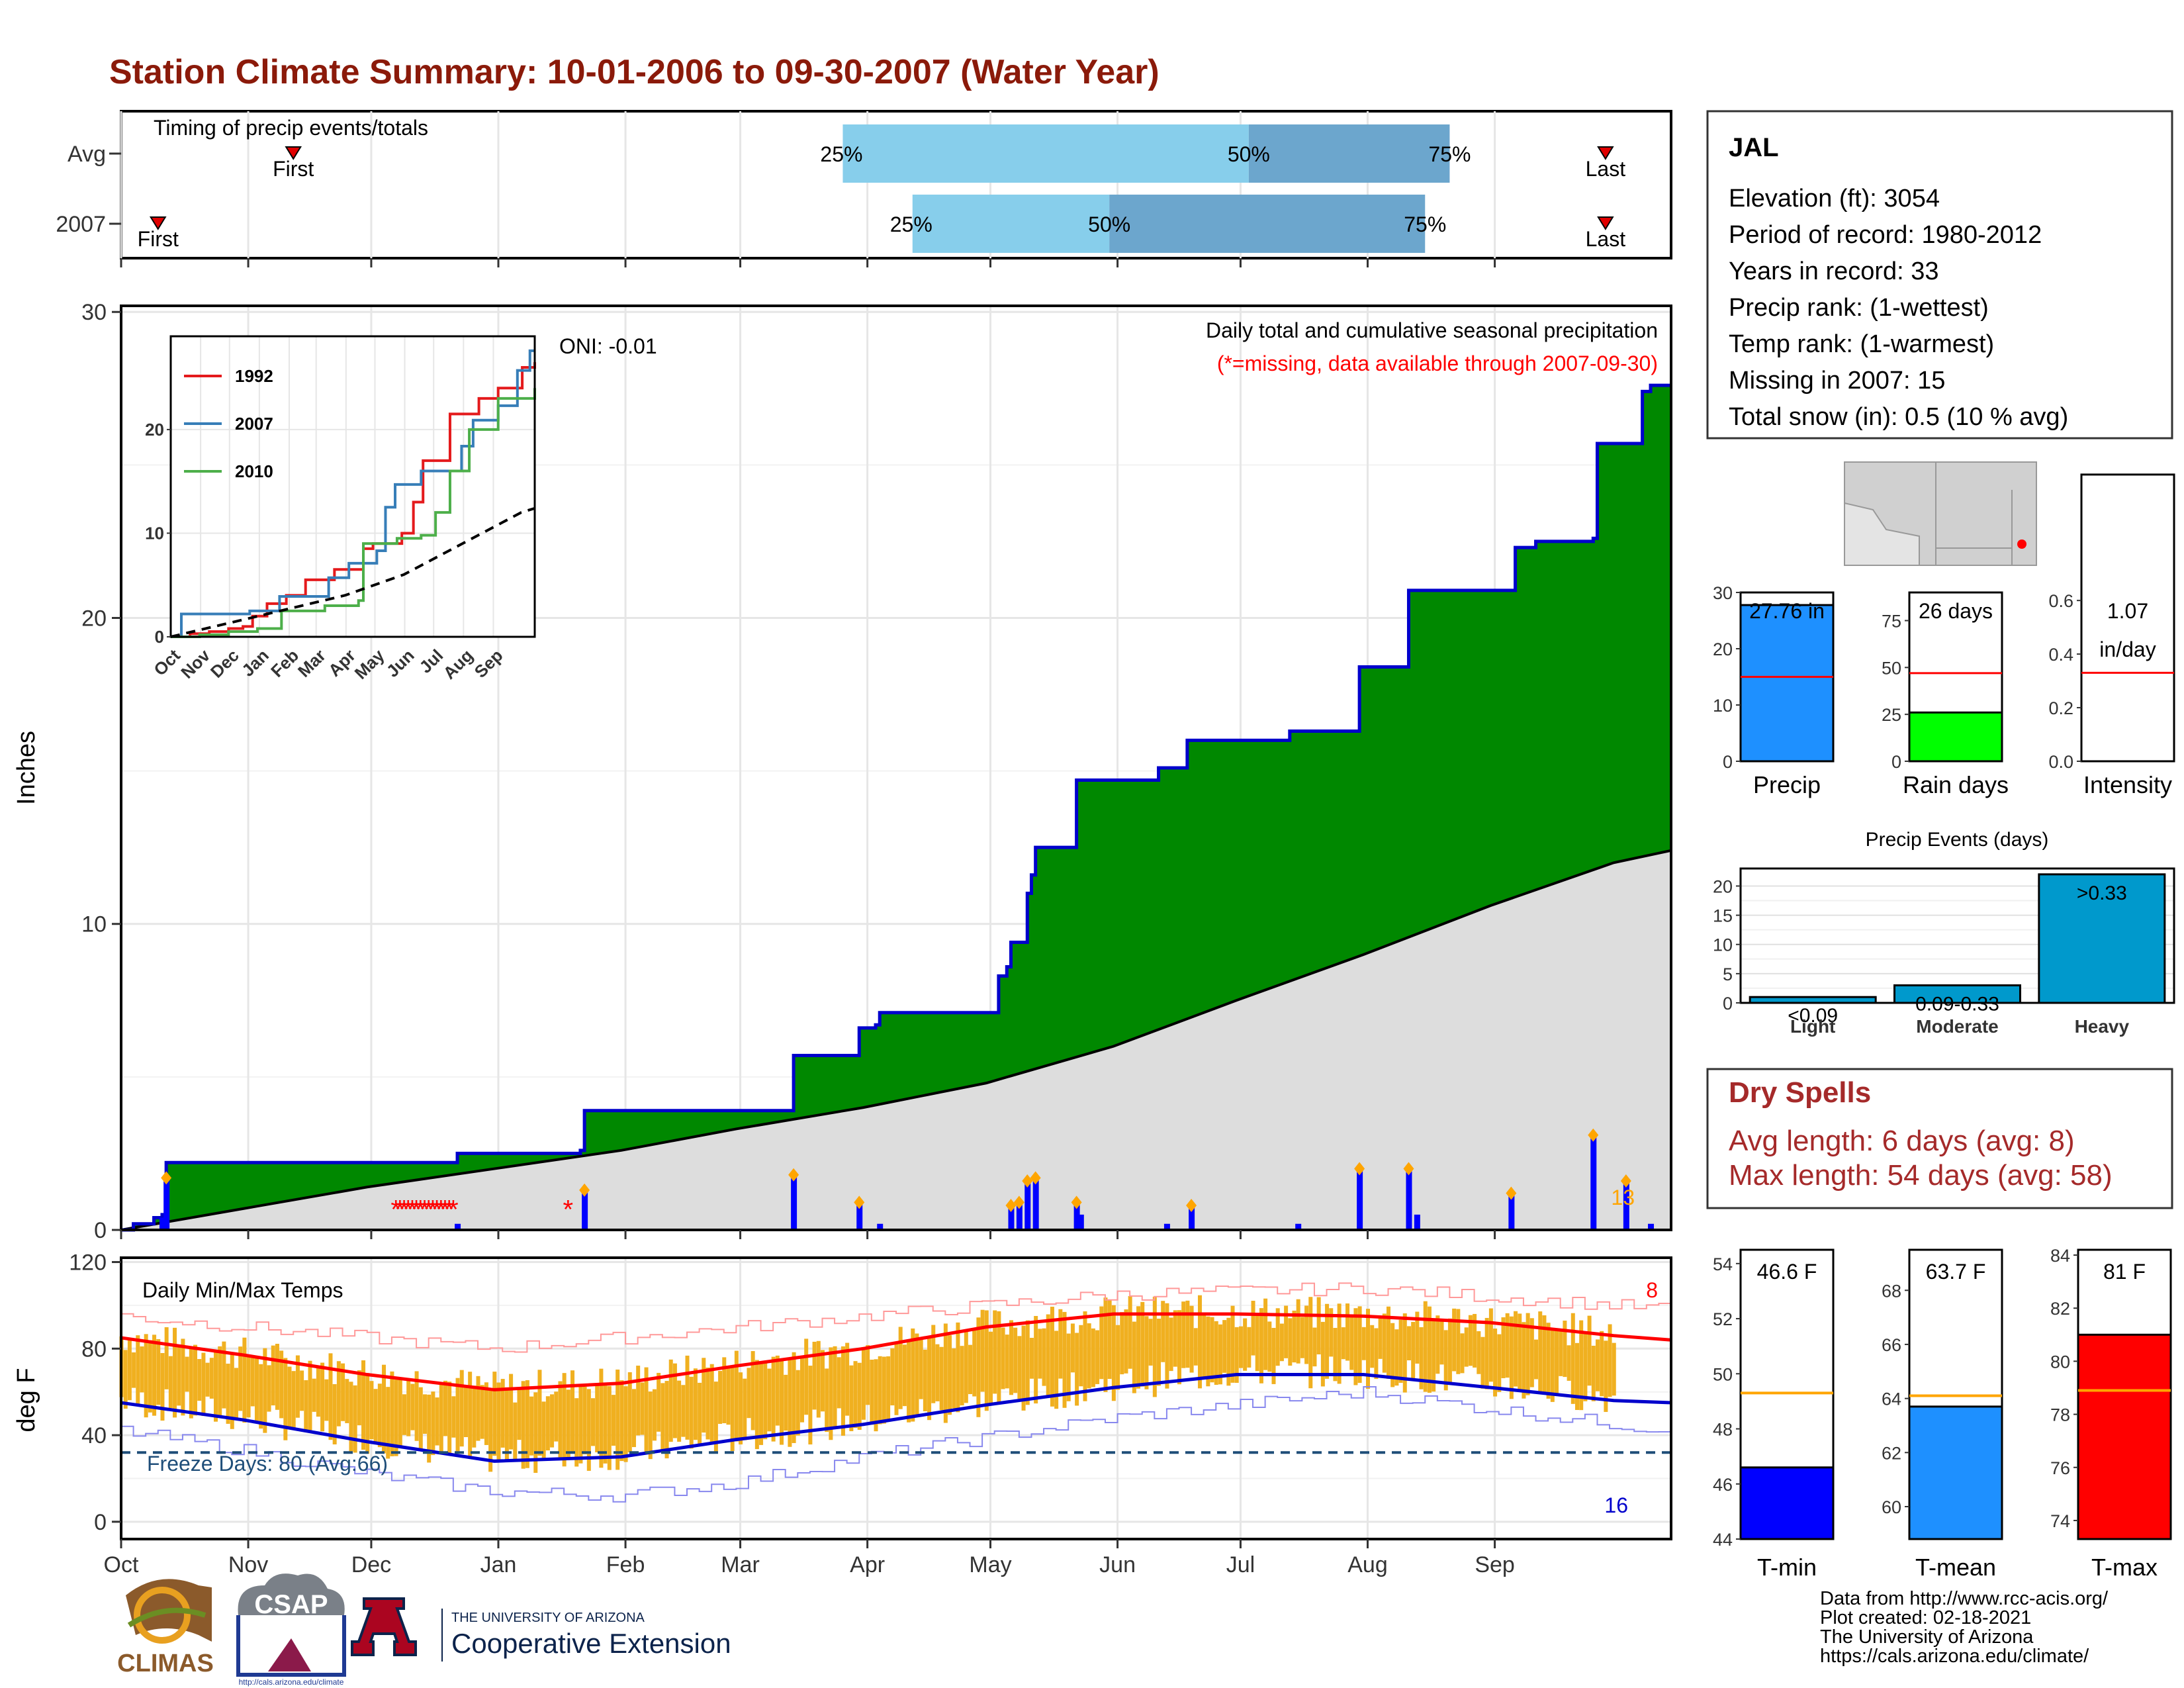  I want to click on temp-bar-y-tick-label: 66, so click(1891, 1345).